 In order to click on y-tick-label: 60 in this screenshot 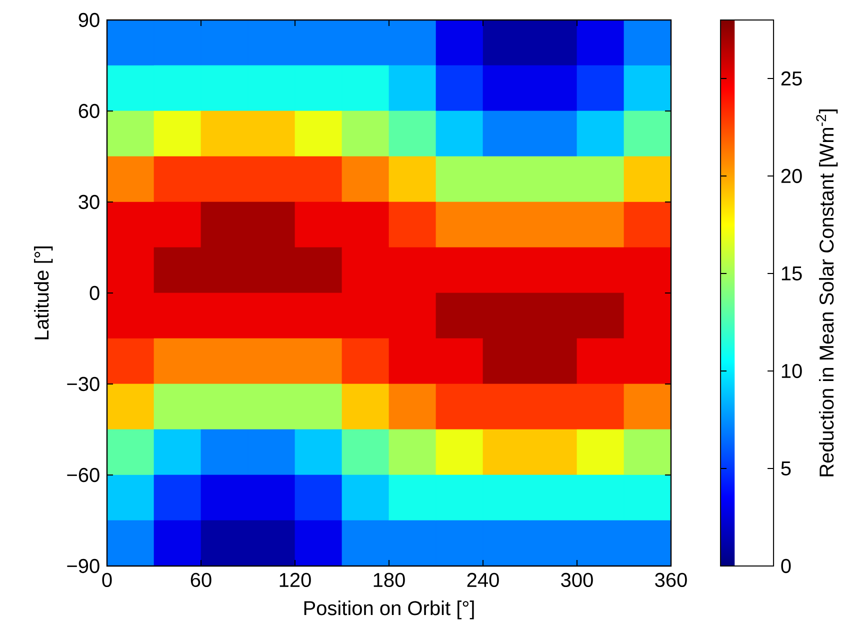, I will do `click(89, 111)`.